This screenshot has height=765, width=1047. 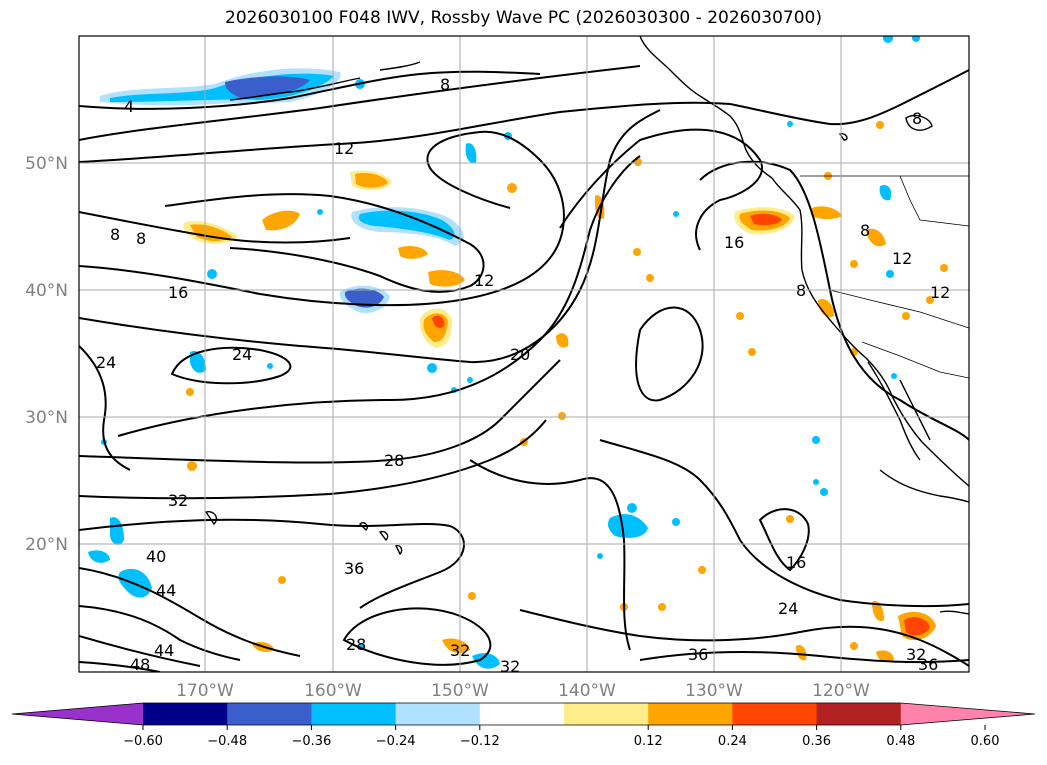 I want to click on pos-anomaly-47n, so click(x=281, y=220).